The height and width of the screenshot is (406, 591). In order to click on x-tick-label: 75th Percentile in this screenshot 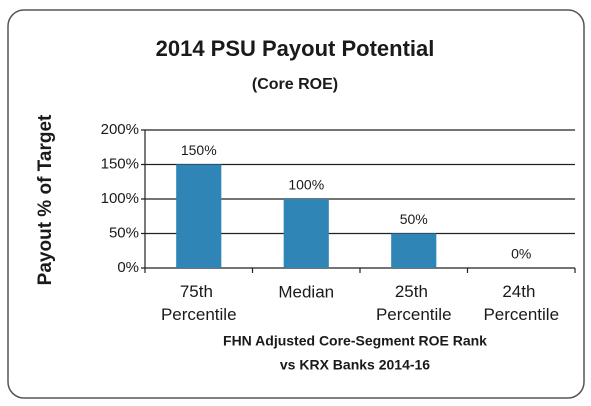, I will do `click(199, 303)`.